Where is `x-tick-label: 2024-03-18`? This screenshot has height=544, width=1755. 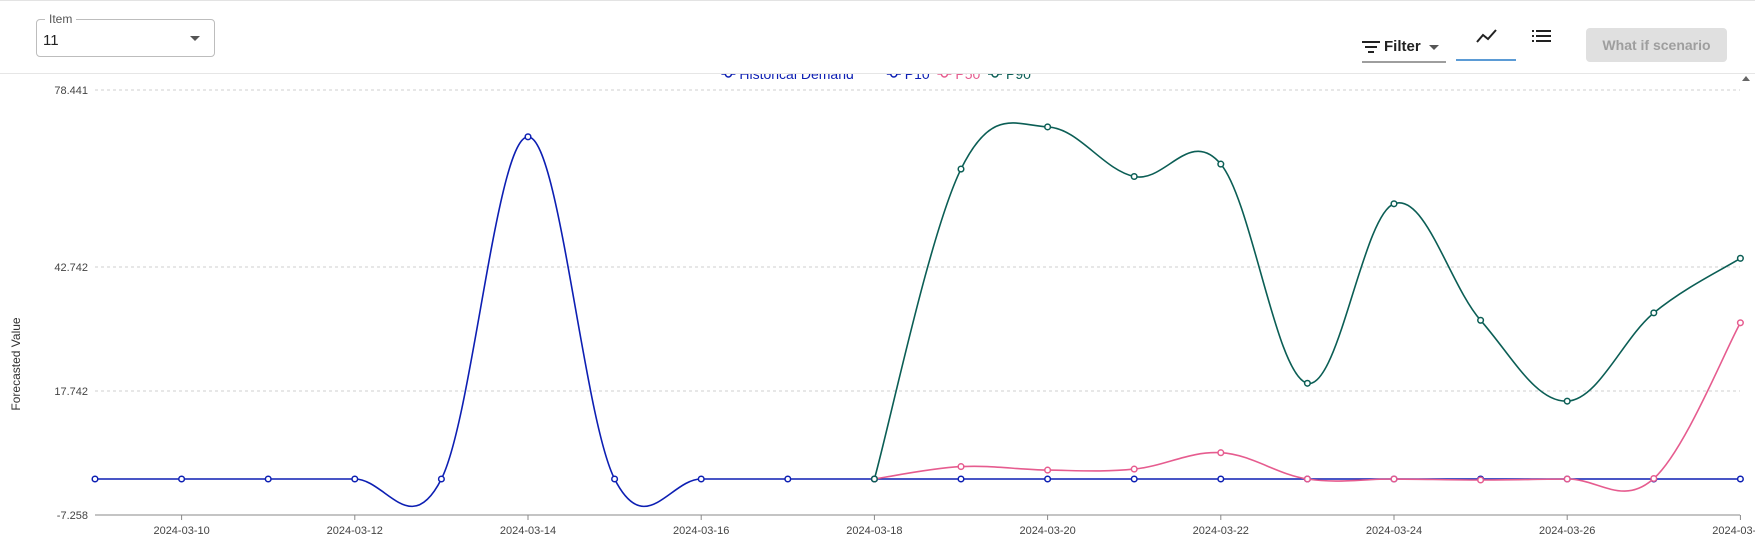 x-tick-label: 2024-03-18 is located at coordinates (874, 531).